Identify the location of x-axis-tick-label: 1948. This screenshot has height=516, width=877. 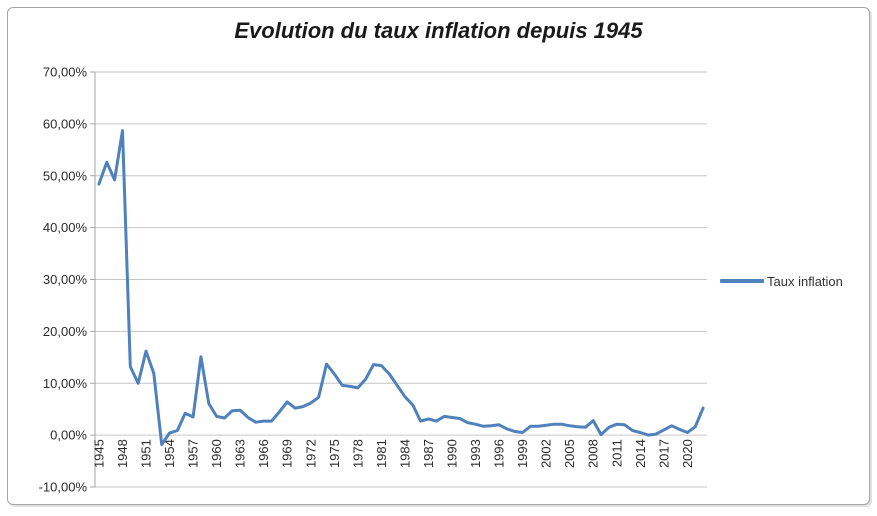
(122, 453).